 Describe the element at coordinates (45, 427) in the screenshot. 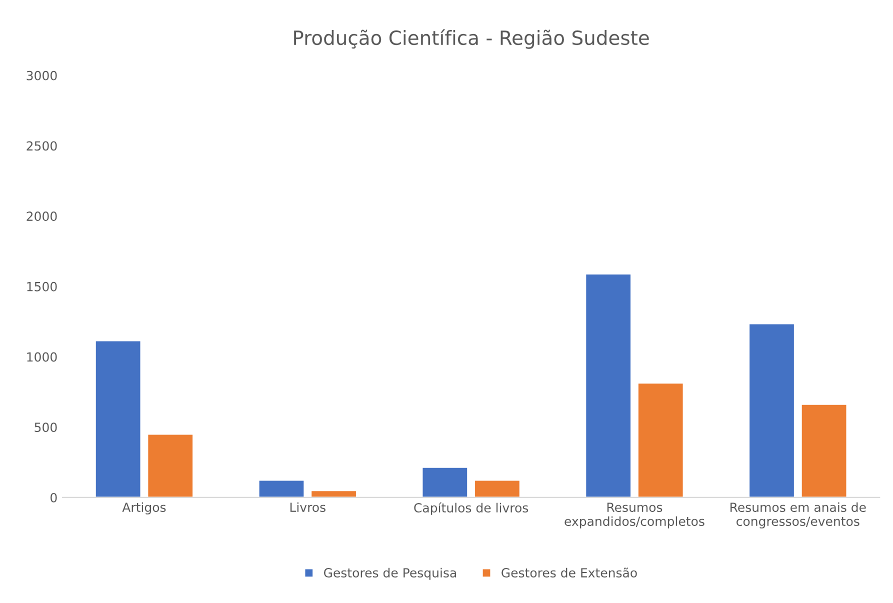

I see `y-tick-label: 500` at that location.